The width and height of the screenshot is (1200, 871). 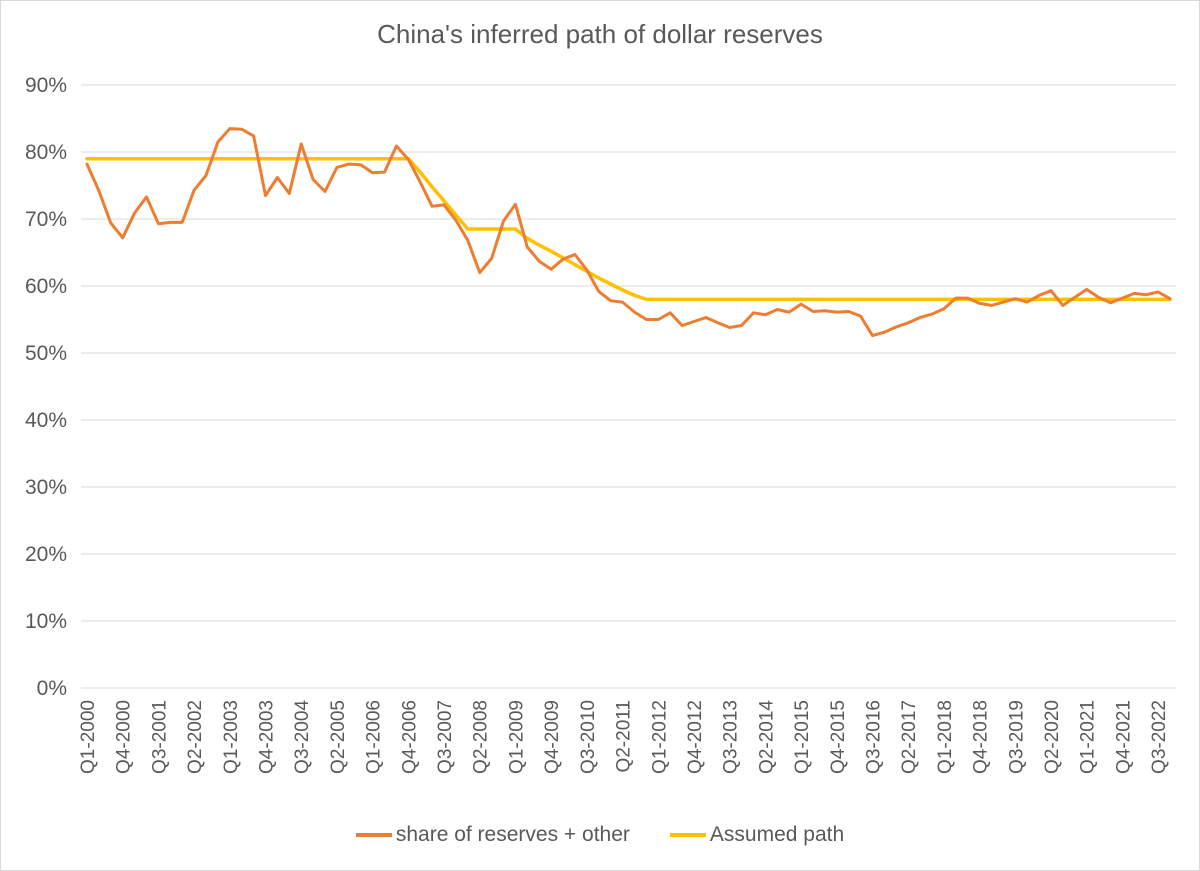 I want to click on y-tick-label: 30%, so click(x=46, y=487).